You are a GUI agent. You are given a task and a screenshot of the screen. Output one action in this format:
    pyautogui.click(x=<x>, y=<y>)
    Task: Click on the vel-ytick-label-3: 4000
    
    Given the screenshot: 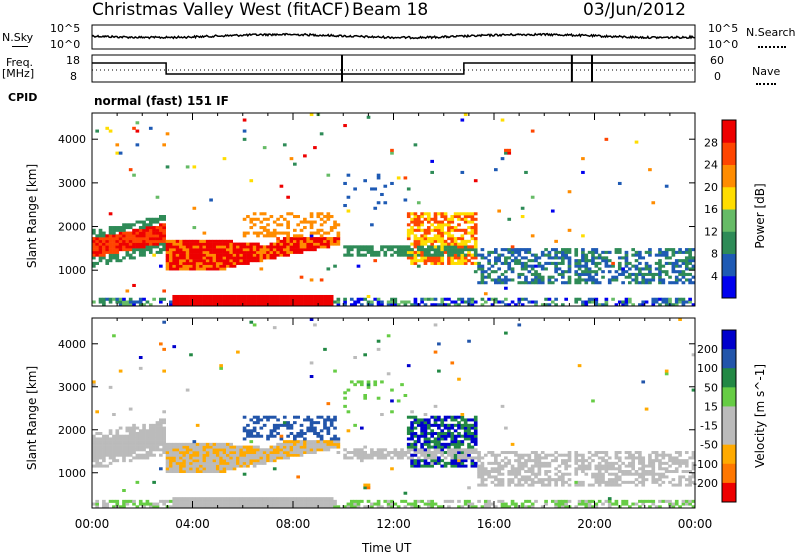 What is the action you would take?
    pyautogui.click(x=72, y=344)
    